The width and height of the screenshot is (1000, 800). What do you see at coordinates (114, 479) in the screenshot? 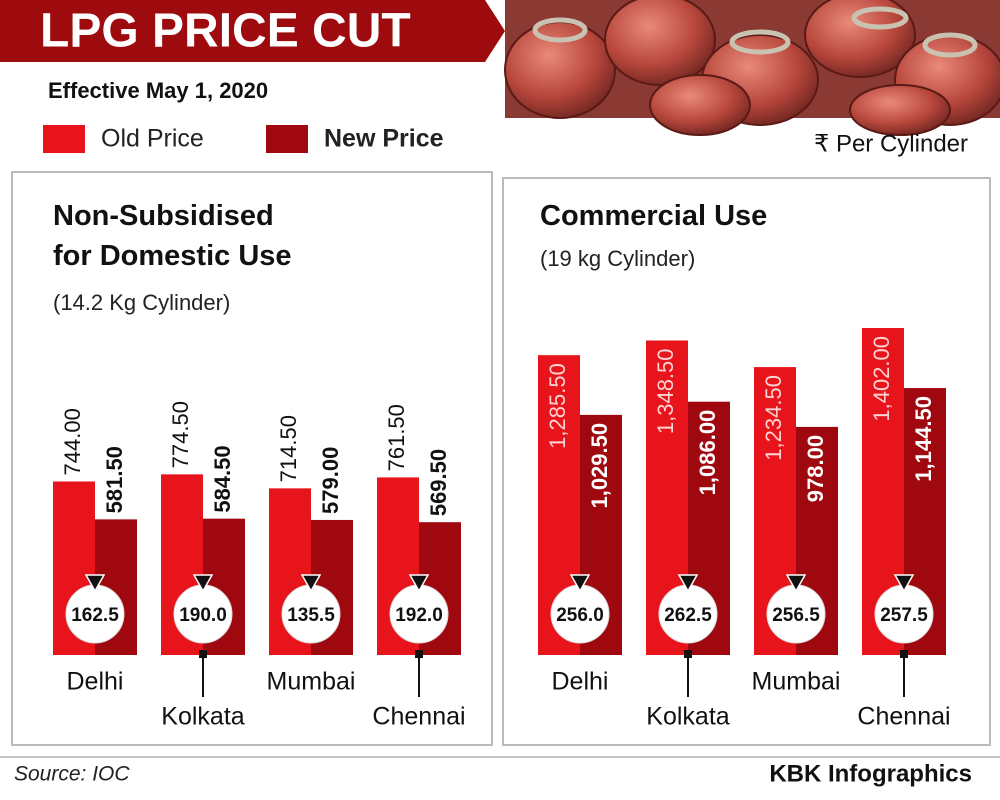
I see `value-label: 581.50` at bounding box center [114, 479].